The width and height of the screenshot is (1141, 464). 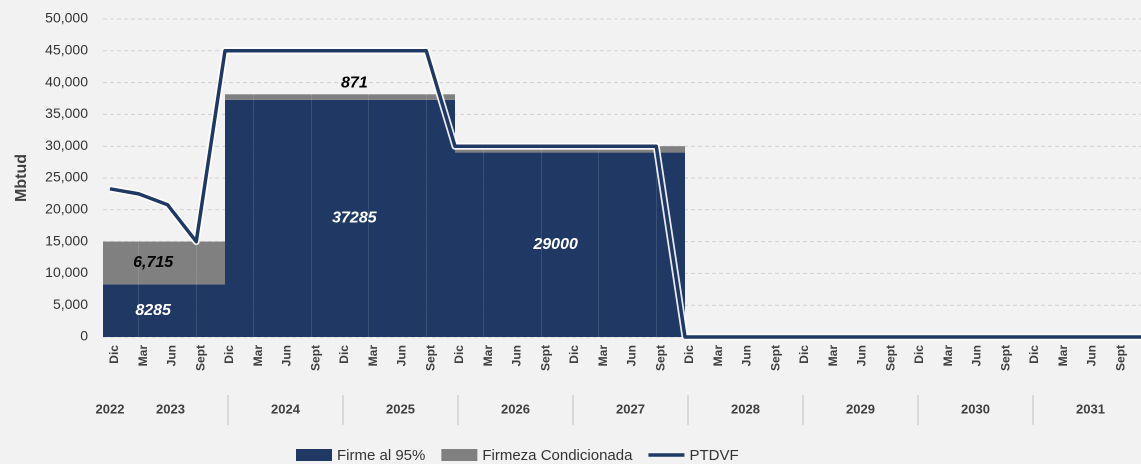 What do you see at coordinates (286, 408) in the screenshot?
I see `year-label: 2024` at bounding box center [286, 408].